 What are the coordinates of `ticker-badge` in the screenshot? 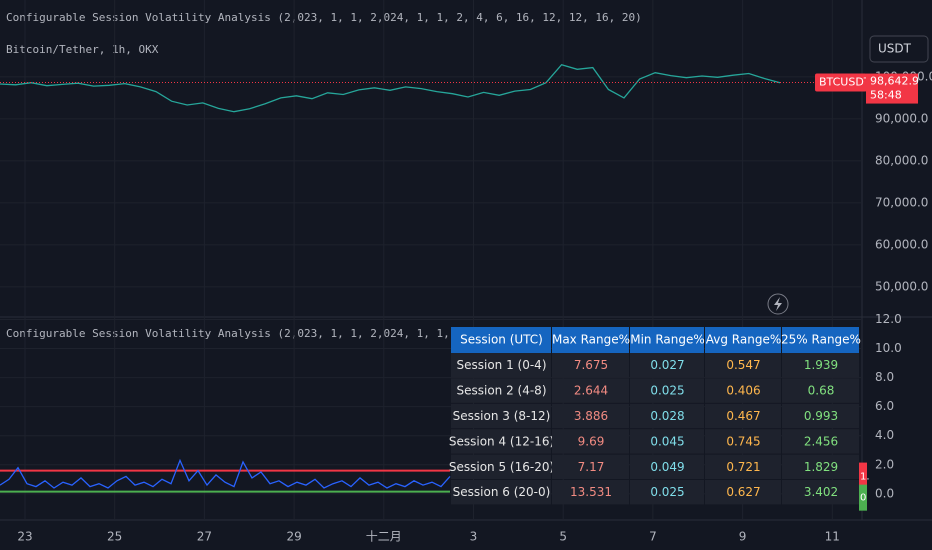 It's located at (841, 82).